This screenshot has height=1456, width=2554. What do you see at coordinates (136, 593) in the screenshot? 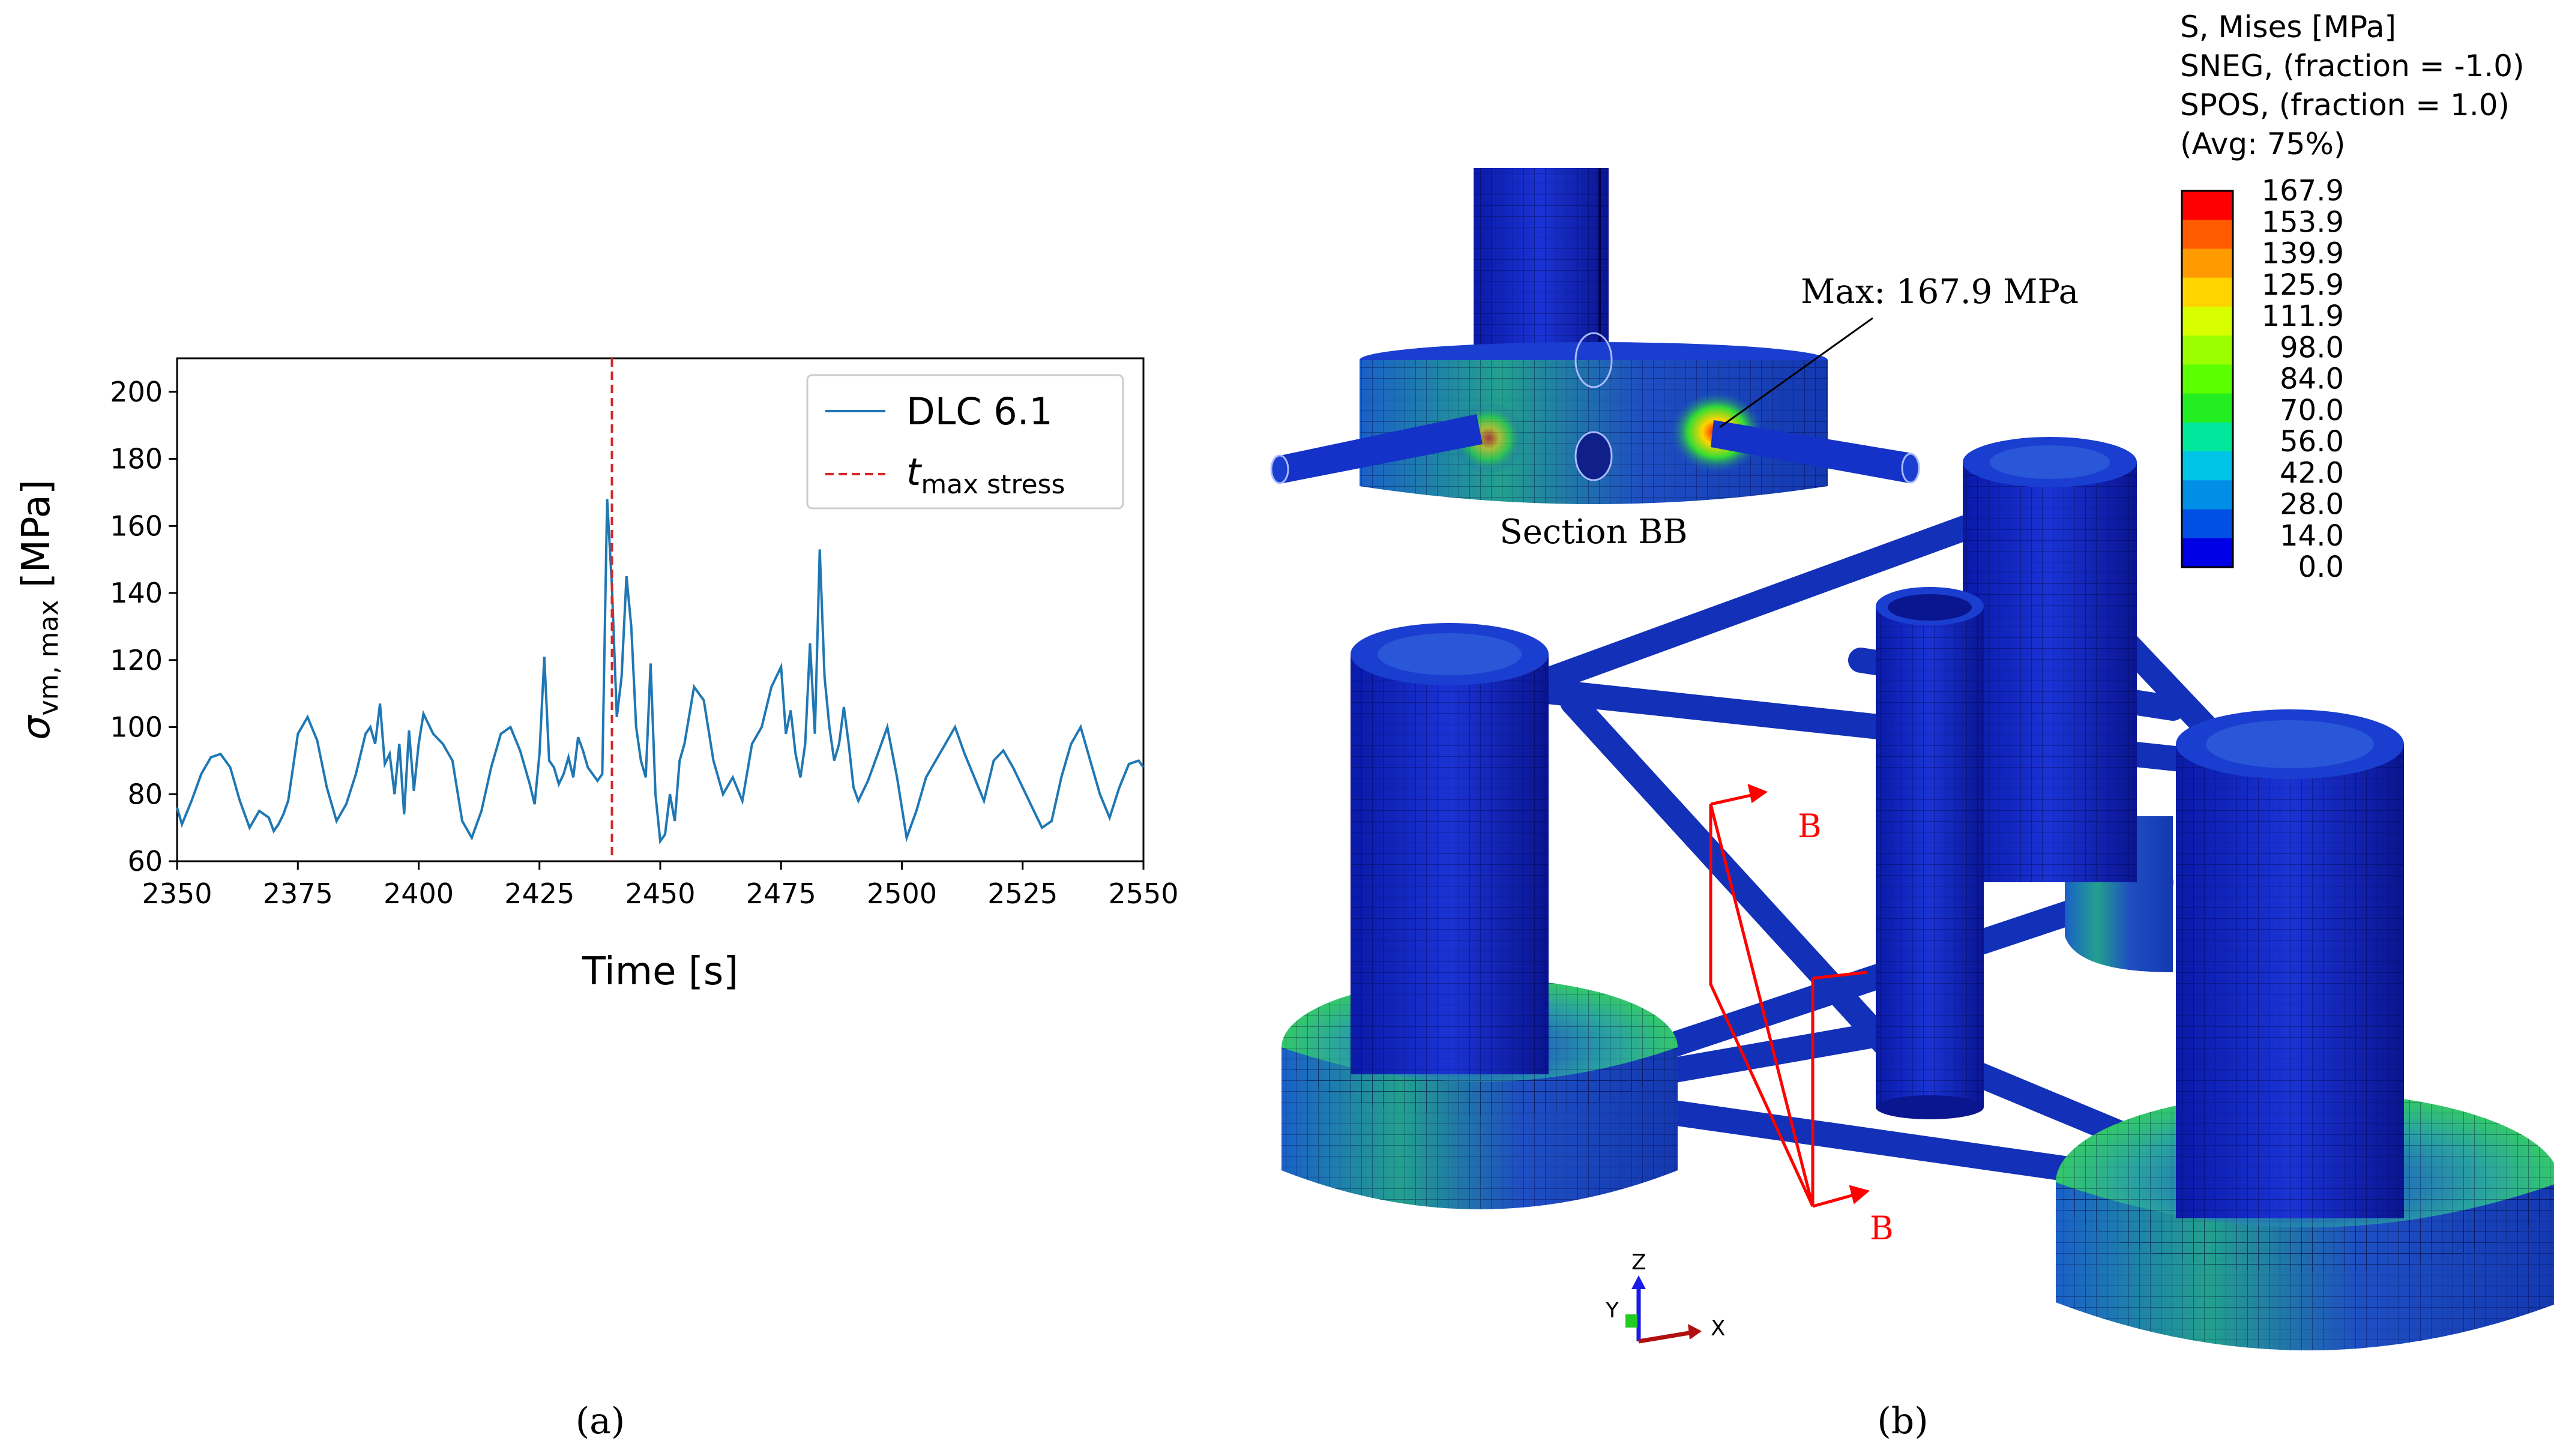
I see `y-tick-label: 140` at bounding box center [136, 593].